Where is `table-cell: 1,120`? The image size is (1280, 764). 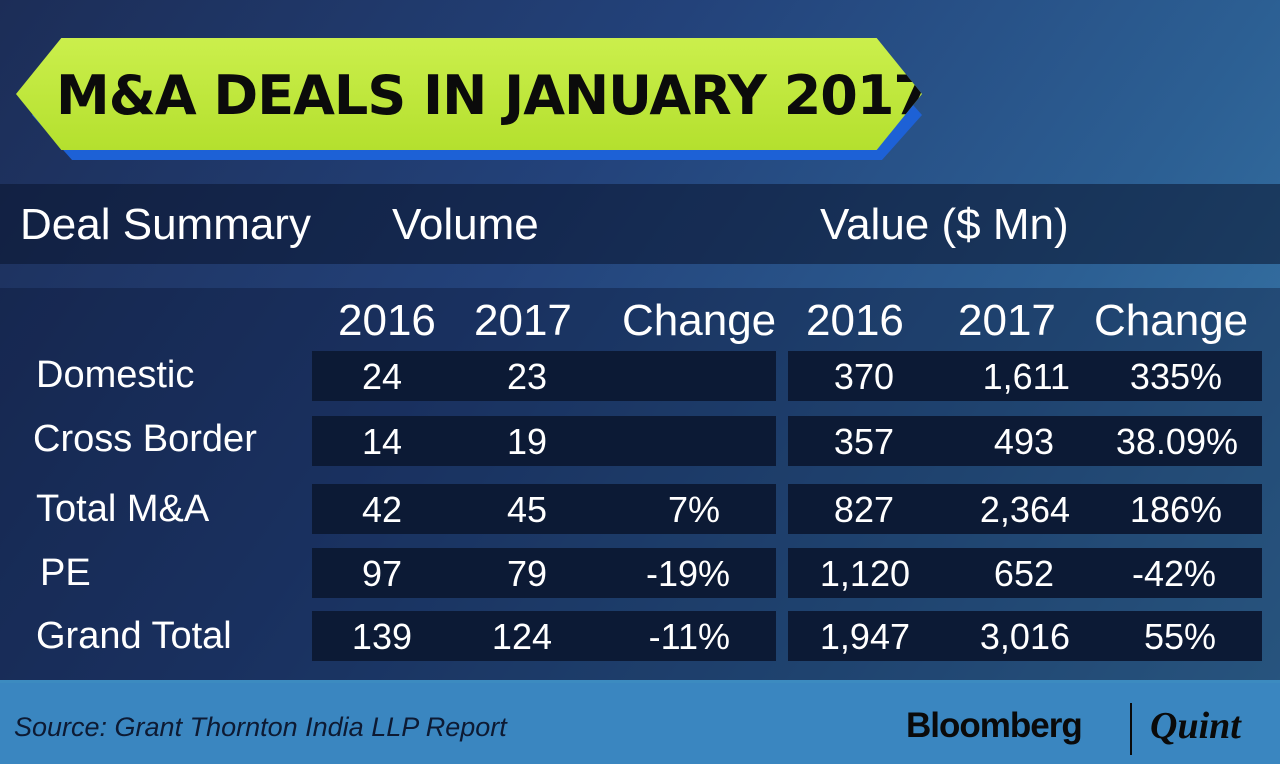 table-cell: 1,120 is located at coordinates (864, 573).